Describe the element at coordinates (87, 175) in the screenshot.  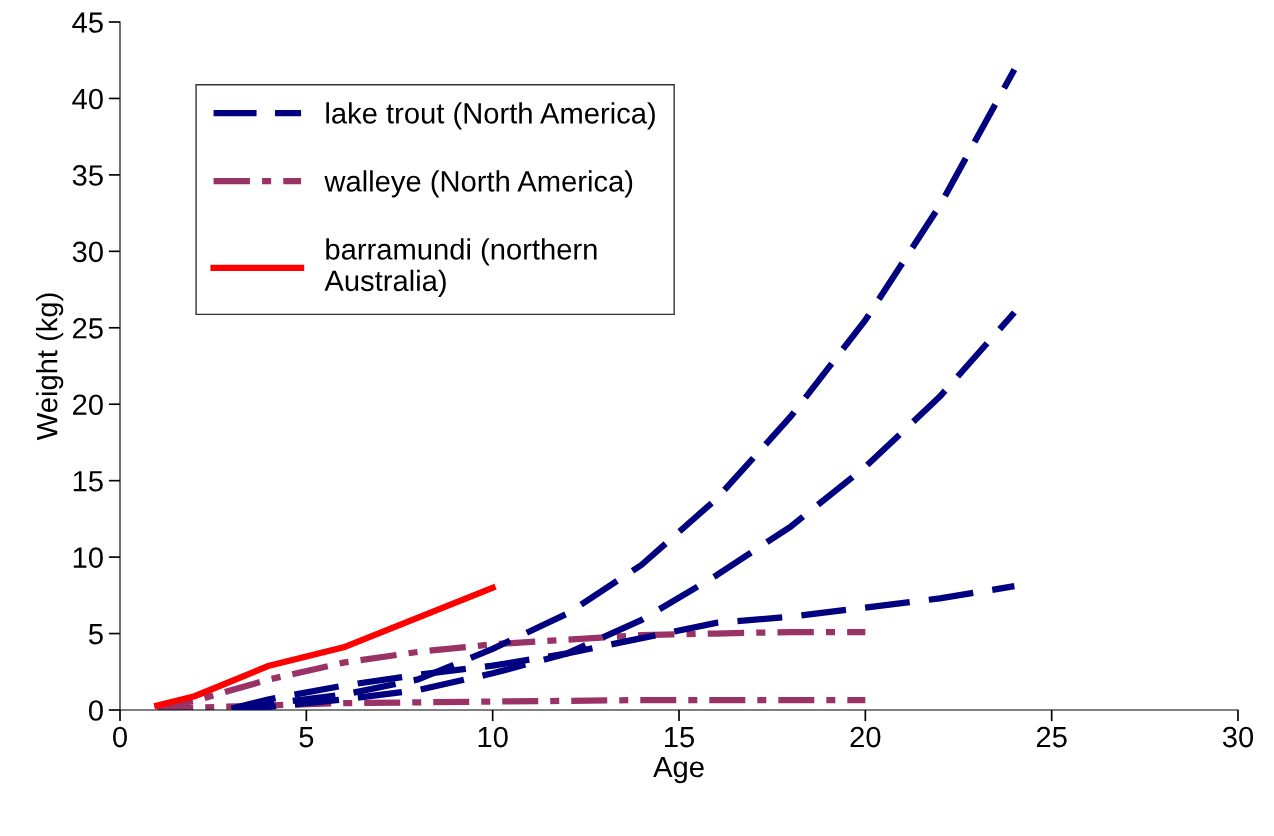
I see `y-tick-label: 35` at that location.